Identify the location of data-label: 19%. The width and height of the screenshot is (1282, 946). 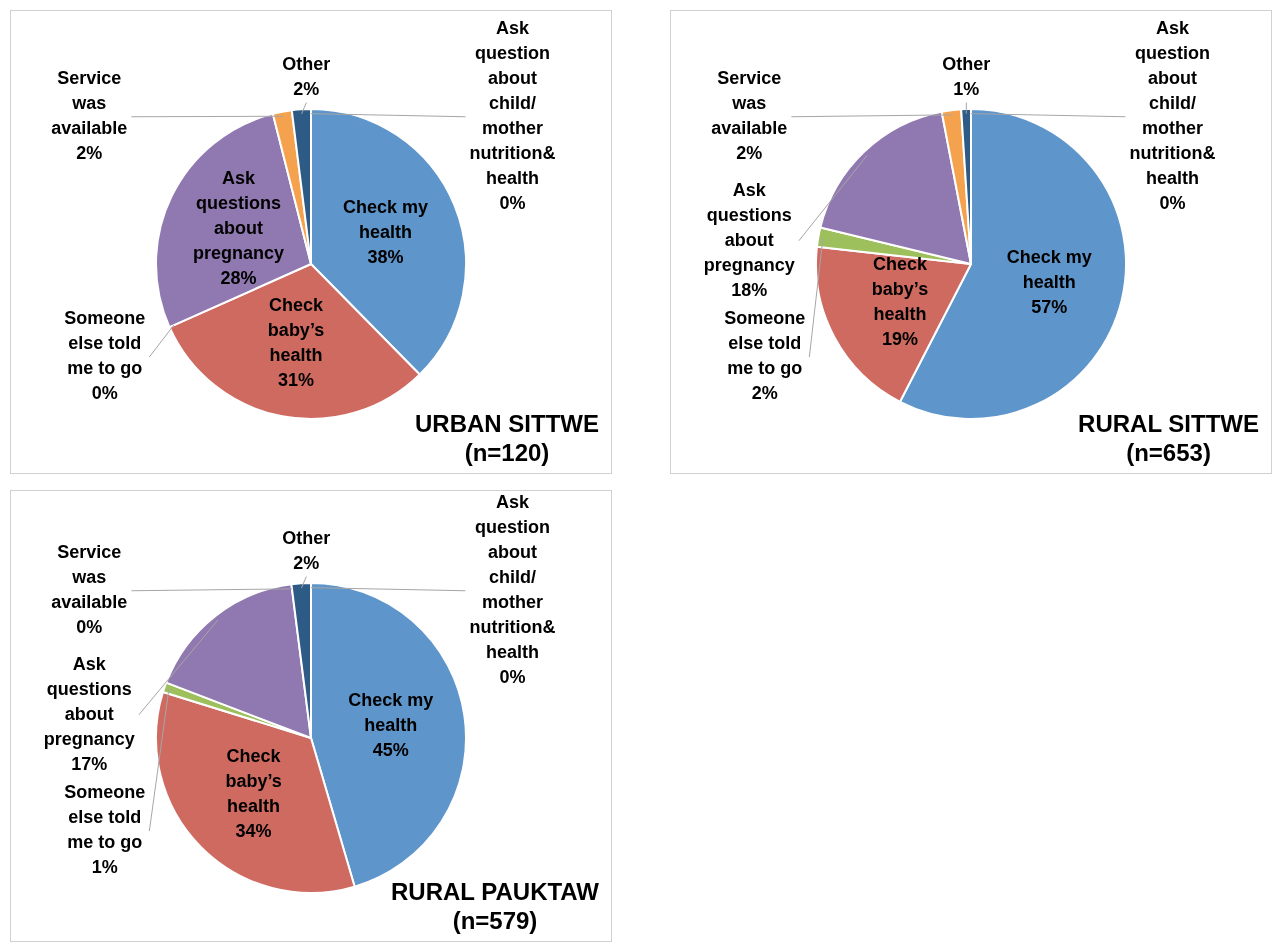
(899, 338).